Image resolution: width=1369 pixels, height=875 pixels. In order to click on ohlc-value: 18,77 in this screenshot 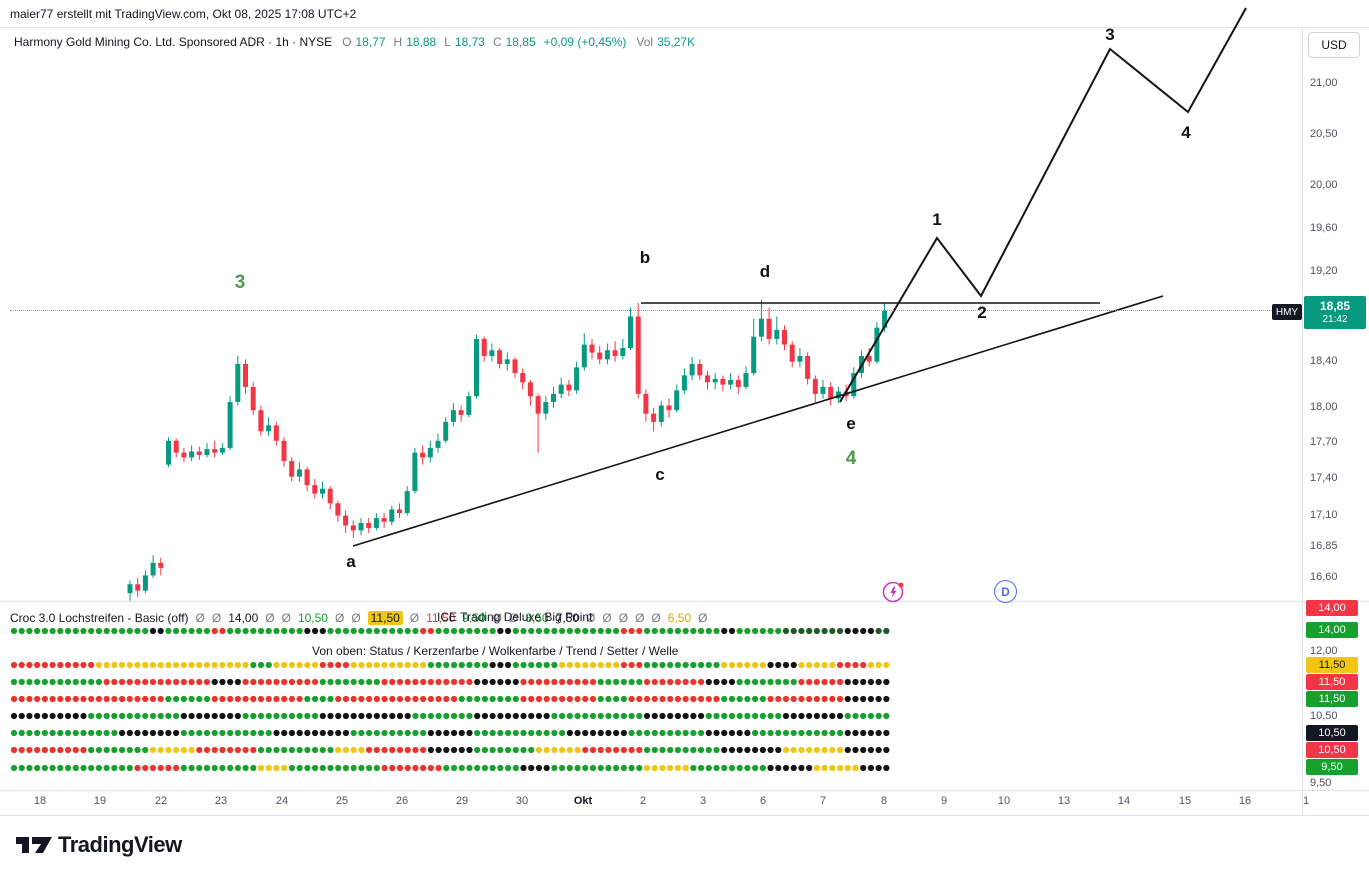, I will do `click(370, 42)`.